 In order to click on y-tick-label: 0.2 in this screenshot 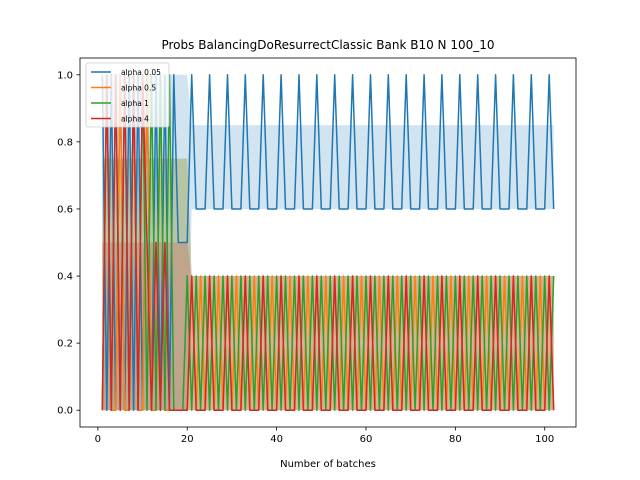, I will do `click(65, 344)`.